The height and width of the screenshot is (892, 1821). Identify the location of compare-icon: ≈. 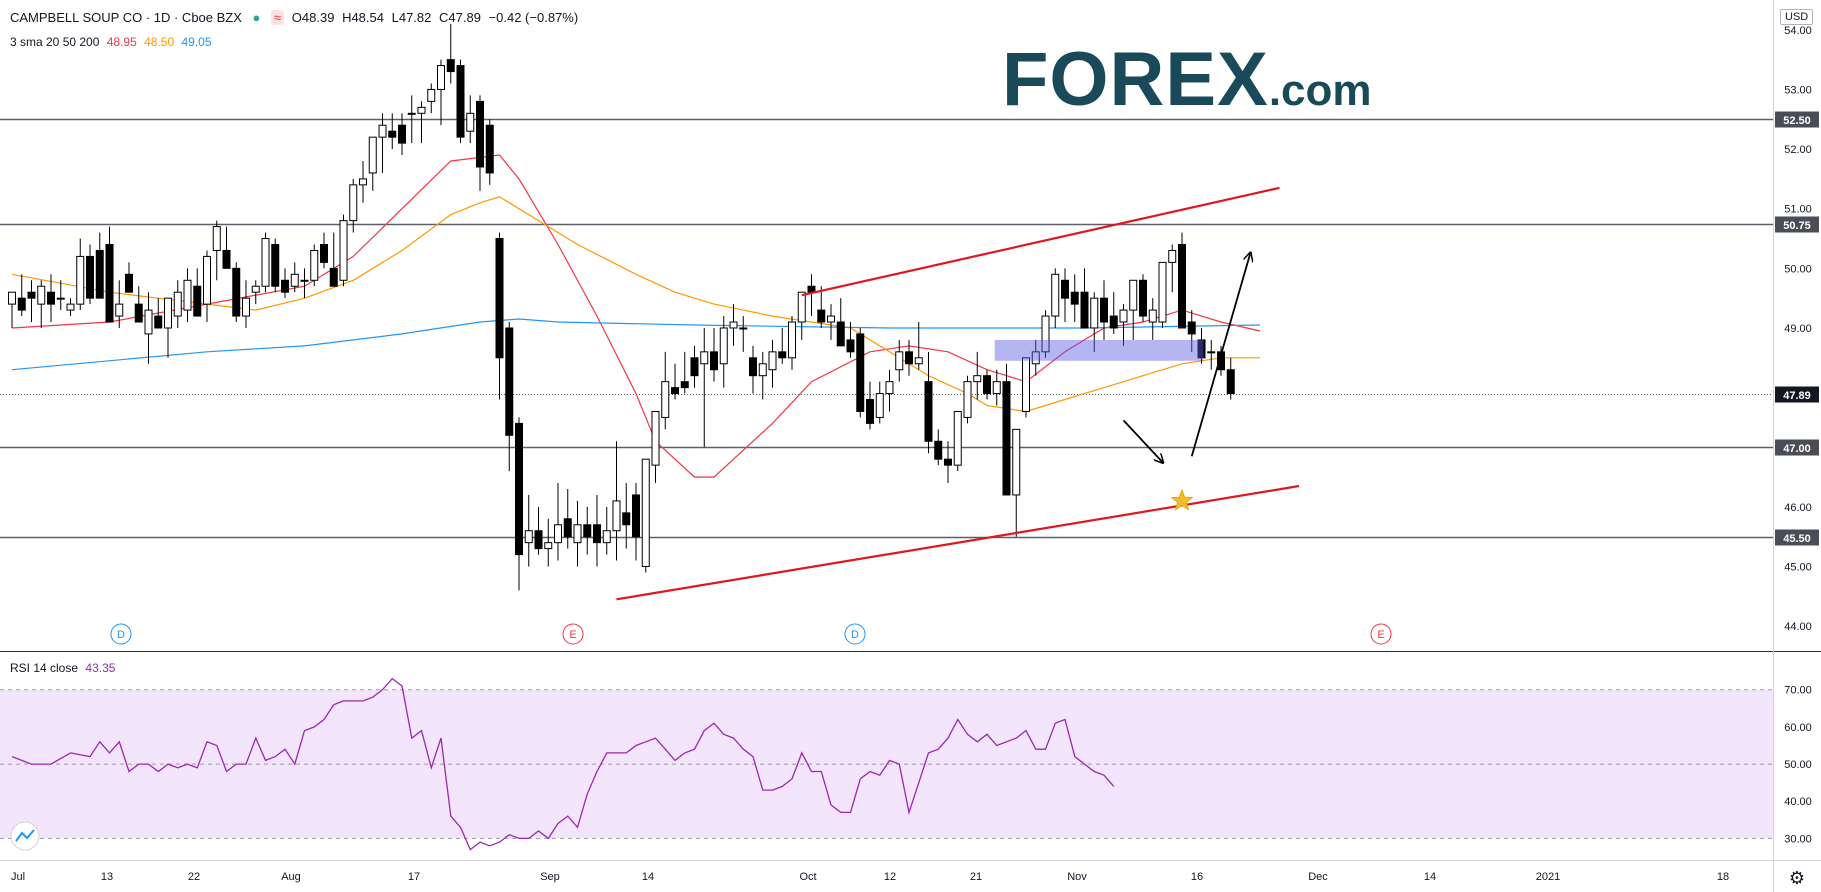
(278, 17).